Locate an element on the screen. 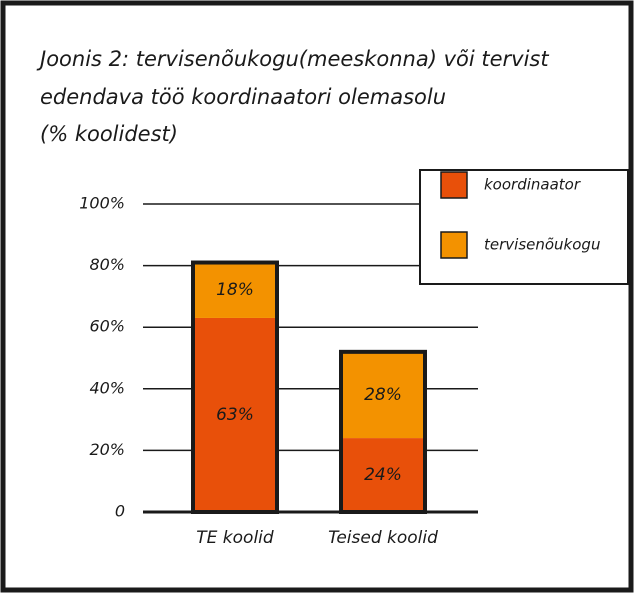 Image resolution: width=634 pixels, height=593 pixels. legend-label: tervisenõukogu is located at coordinates (542, 245).